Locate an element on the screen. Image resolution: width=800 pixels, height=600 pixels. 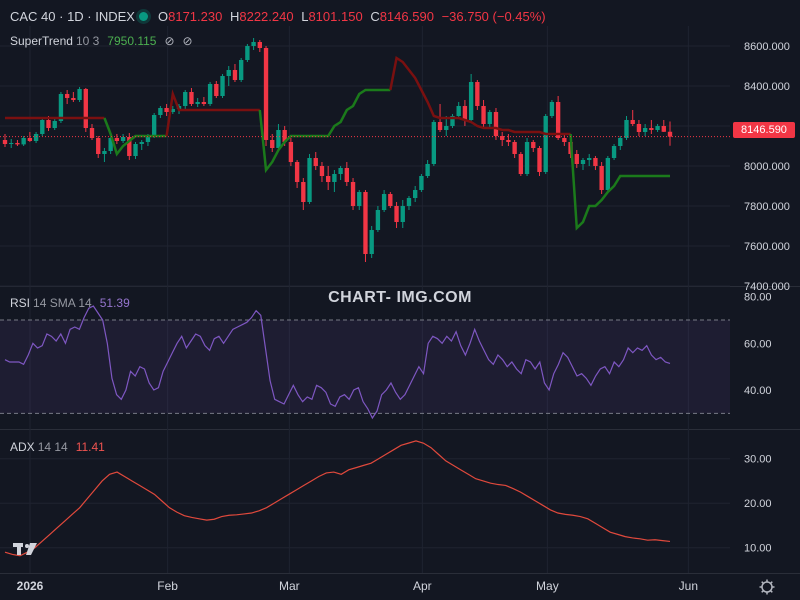
rsi-tick-label: 80.00 is located at coordinates (758, 298).